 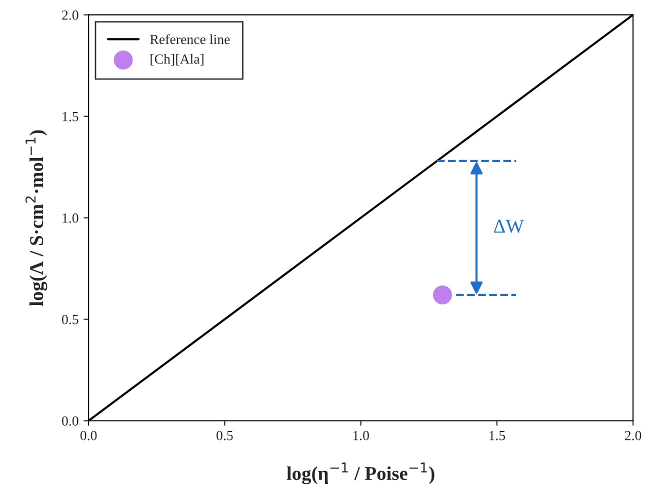 What do you see at coordinates (70, 15) in the screenshot?
I see `y-tick-label: 2.0` at bounding box center [70, 15].